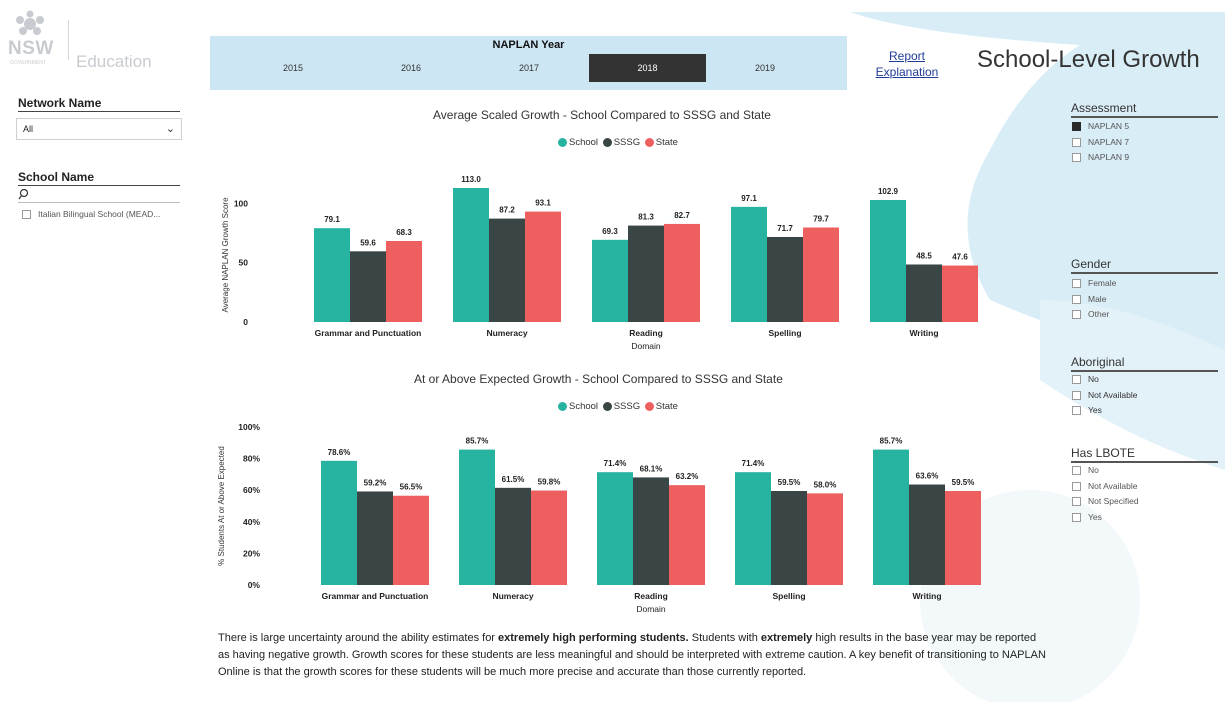 The height and width of the screenshot is (702, 1225). What do you see at coordinates (1113, 394) in the screenshot?
I see `aboriginal-option-label: Not Available` at bounding box center [1113, 394].